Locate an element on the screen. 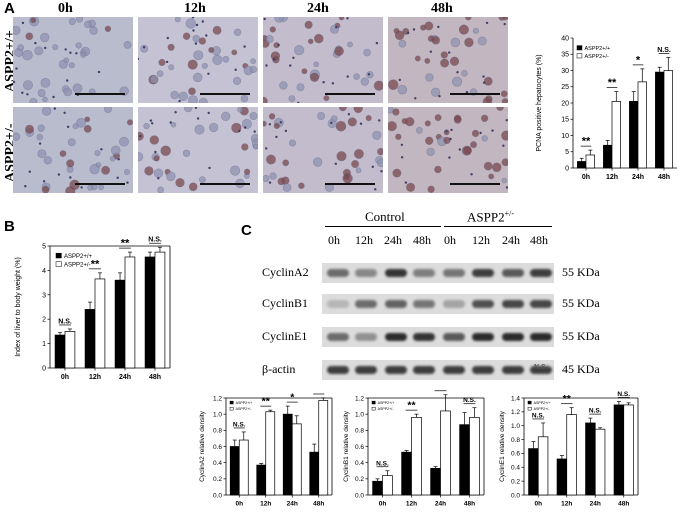 This screenshot has width=685, height=517. panel-b-label: B is located at coordinates (9, 226).